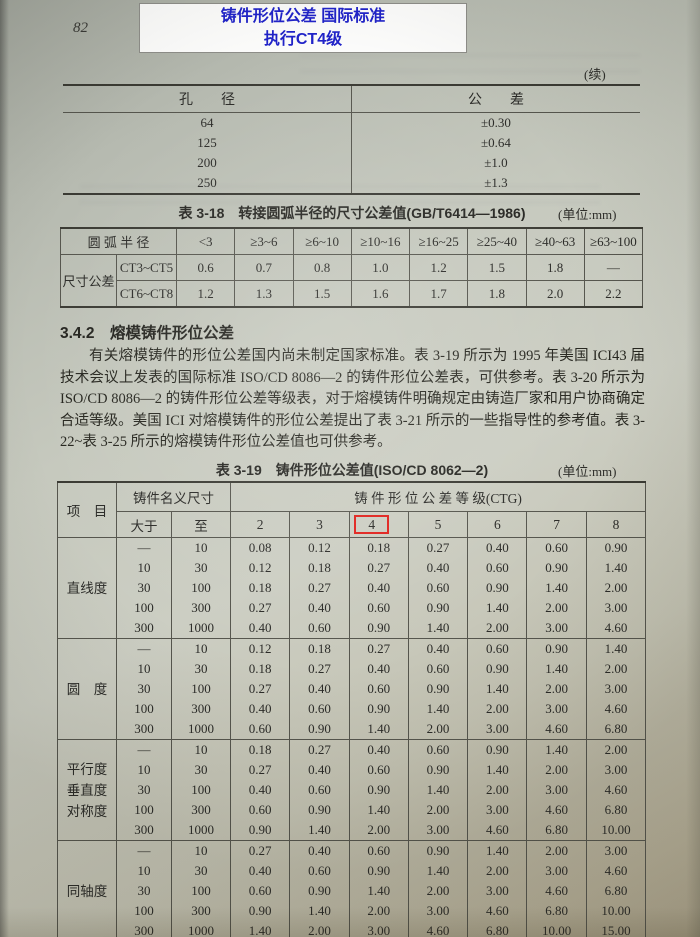  Describe the element at coordinates (352, 470) in the screenshot. I see `table-3-19-caption: 表 3-19 铸件形位公差值(ISO/CD 8062—2)` at that location.